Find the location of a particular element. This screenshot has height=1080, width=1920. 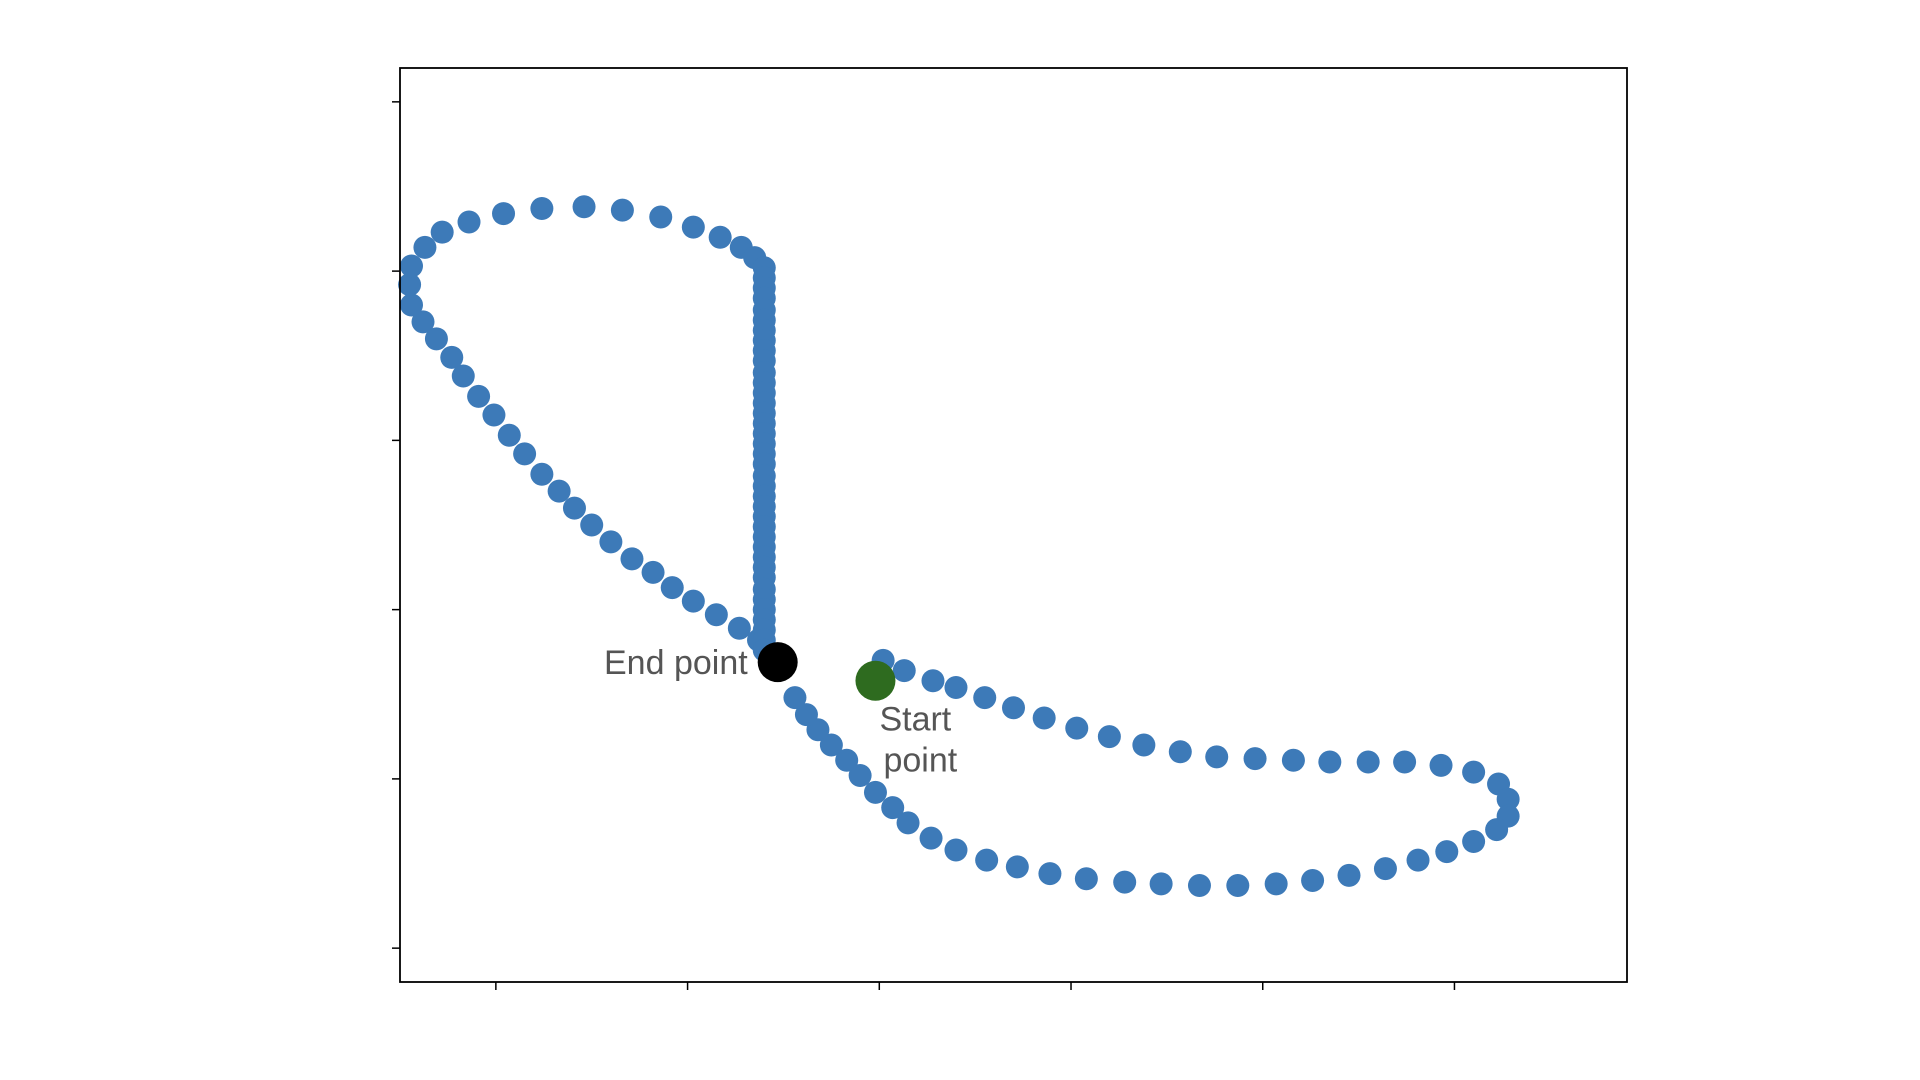

x-axis-ticks is located at coordinates (975, 986).